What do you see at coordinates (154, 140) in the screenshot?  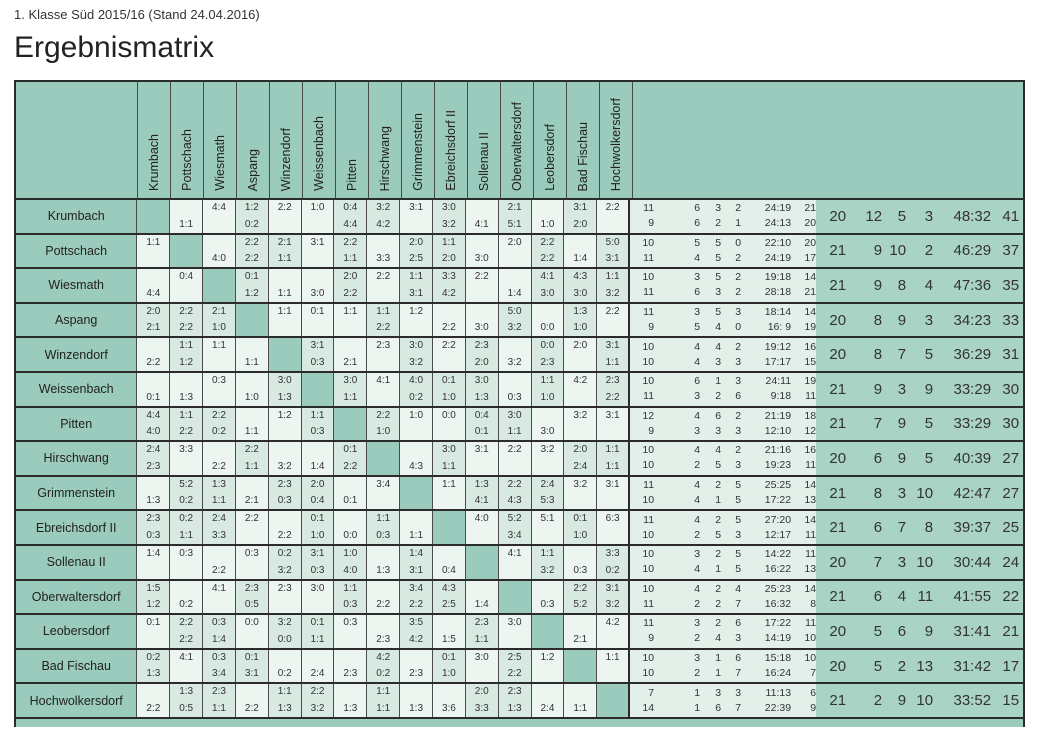 I see `column-header: Krumbach` at bounding box center [154, 140].